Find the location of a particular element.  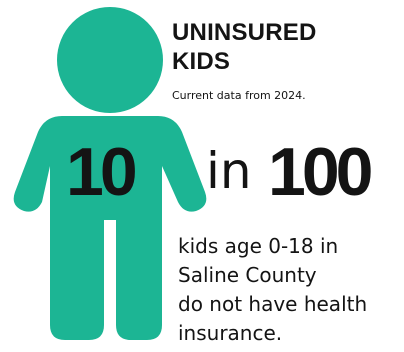

figure-body is located at coordinates (110, 168).